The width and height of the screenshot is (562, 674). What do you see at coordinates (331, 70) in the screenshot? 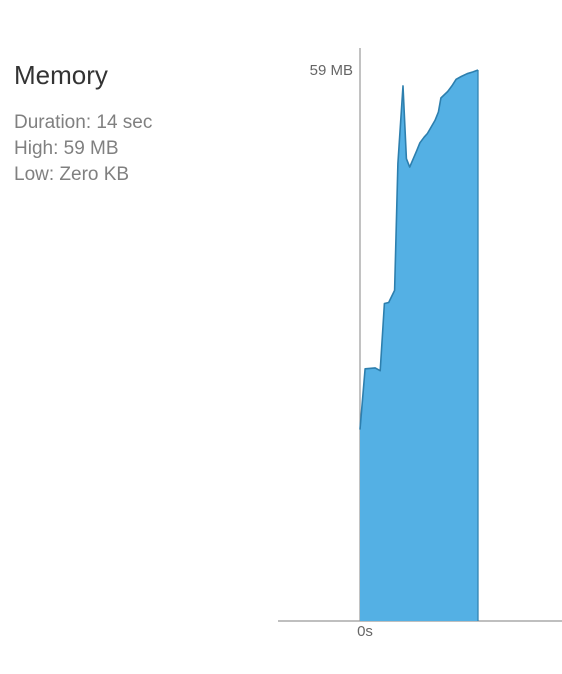
I see `y-tick-label: 59 MB` at bounding box center [331, 70].